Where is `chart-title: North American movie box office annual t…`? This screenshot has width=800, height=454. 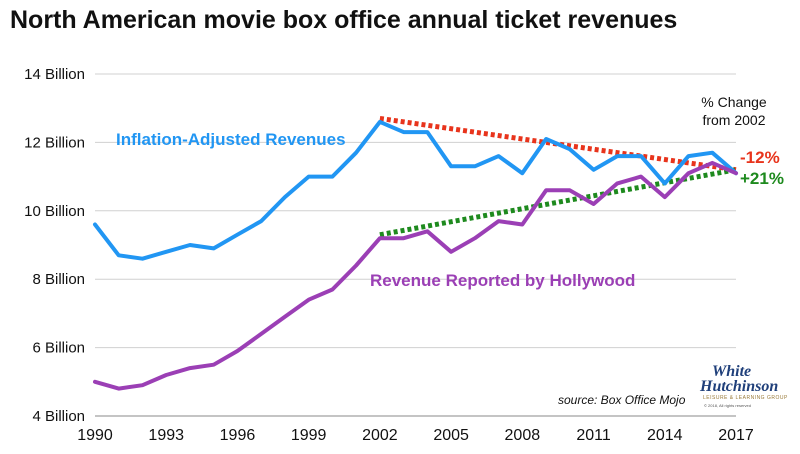 chart-title: North American movie box office annual t… is located at coordinates (344, 20).